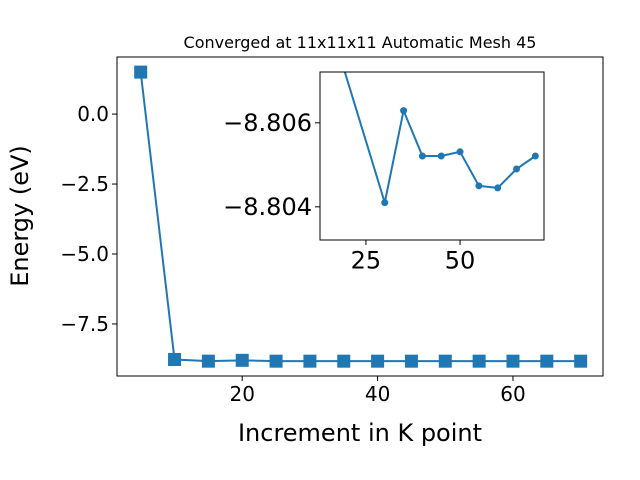 The height and width of the screenshot is (480, 640). I want to click on x-tick-label: 20, so click(241, 394).